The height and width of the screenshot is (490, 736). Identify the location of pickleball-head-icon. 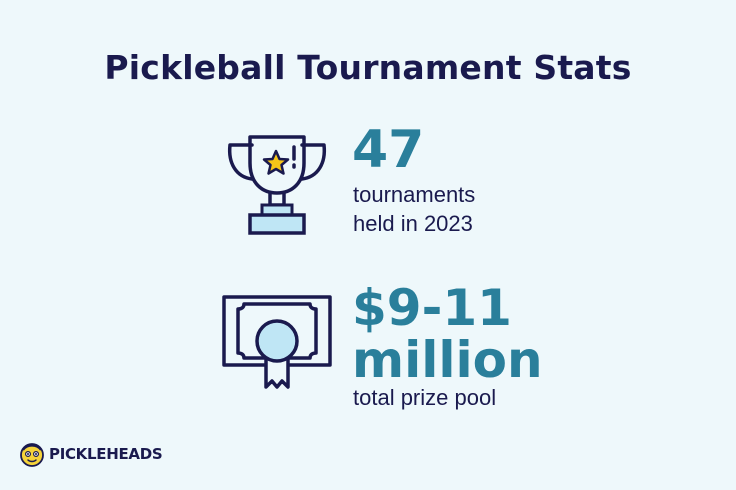
(32, 455).